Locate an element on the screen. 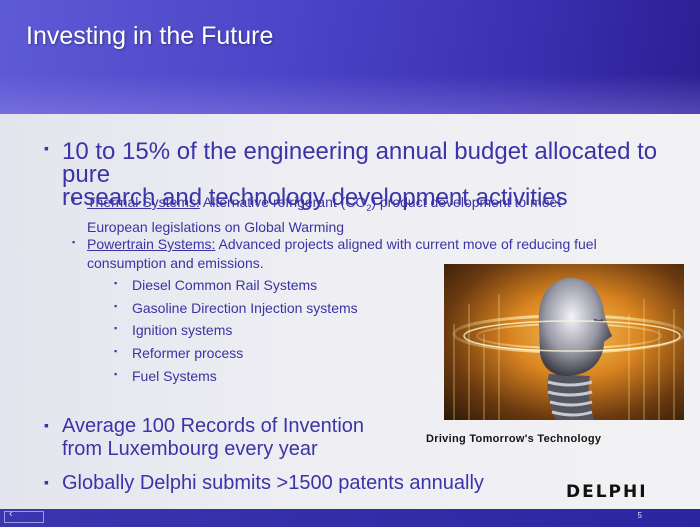 This screenshot has height=527, width=700. sub-item: ▪ Diesel Common Rail Systems is located at coordinates (215, 285).